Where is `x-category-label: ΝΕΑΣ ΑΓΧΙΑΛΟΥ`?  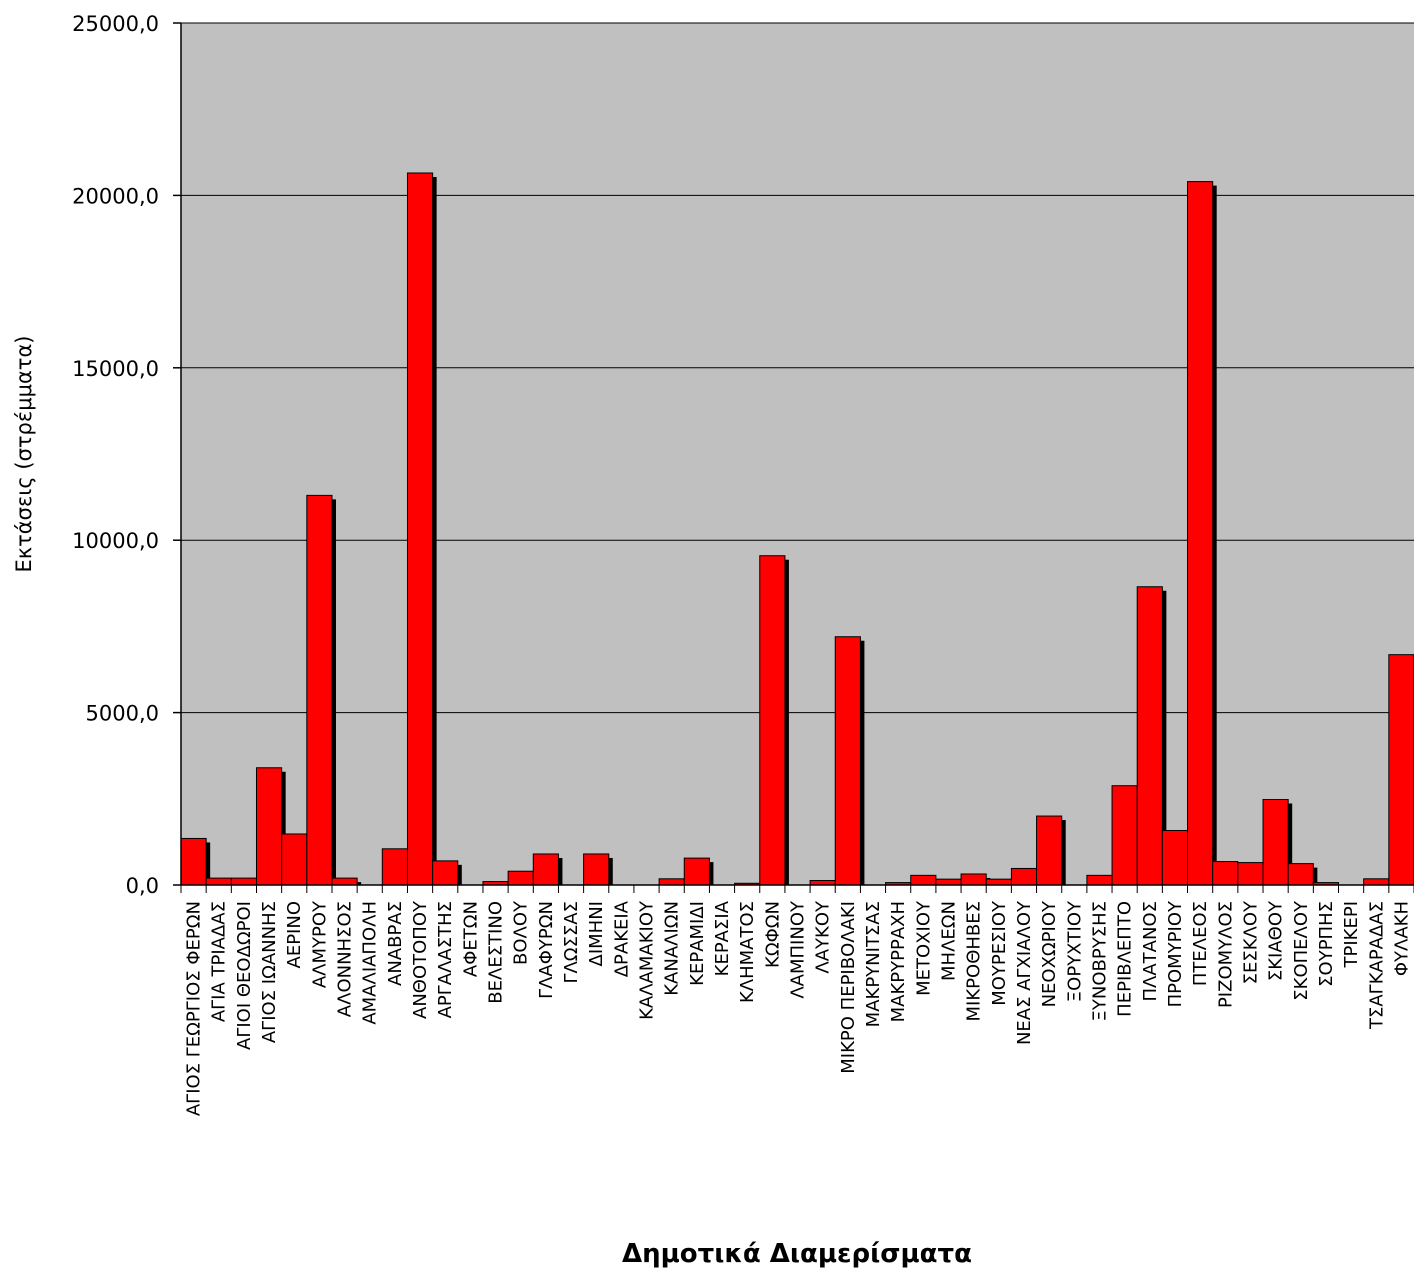 x-category-label: ΝΕΑΣ ΑΓΧΙΑΛΟΥ is located at coordinates (1024, 972).